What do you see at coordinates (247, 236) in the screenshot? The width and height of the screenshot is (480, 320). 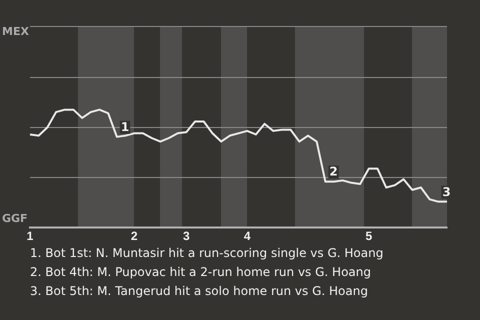 I see `x-tick-label: 4` at bounding box center [247, 236].